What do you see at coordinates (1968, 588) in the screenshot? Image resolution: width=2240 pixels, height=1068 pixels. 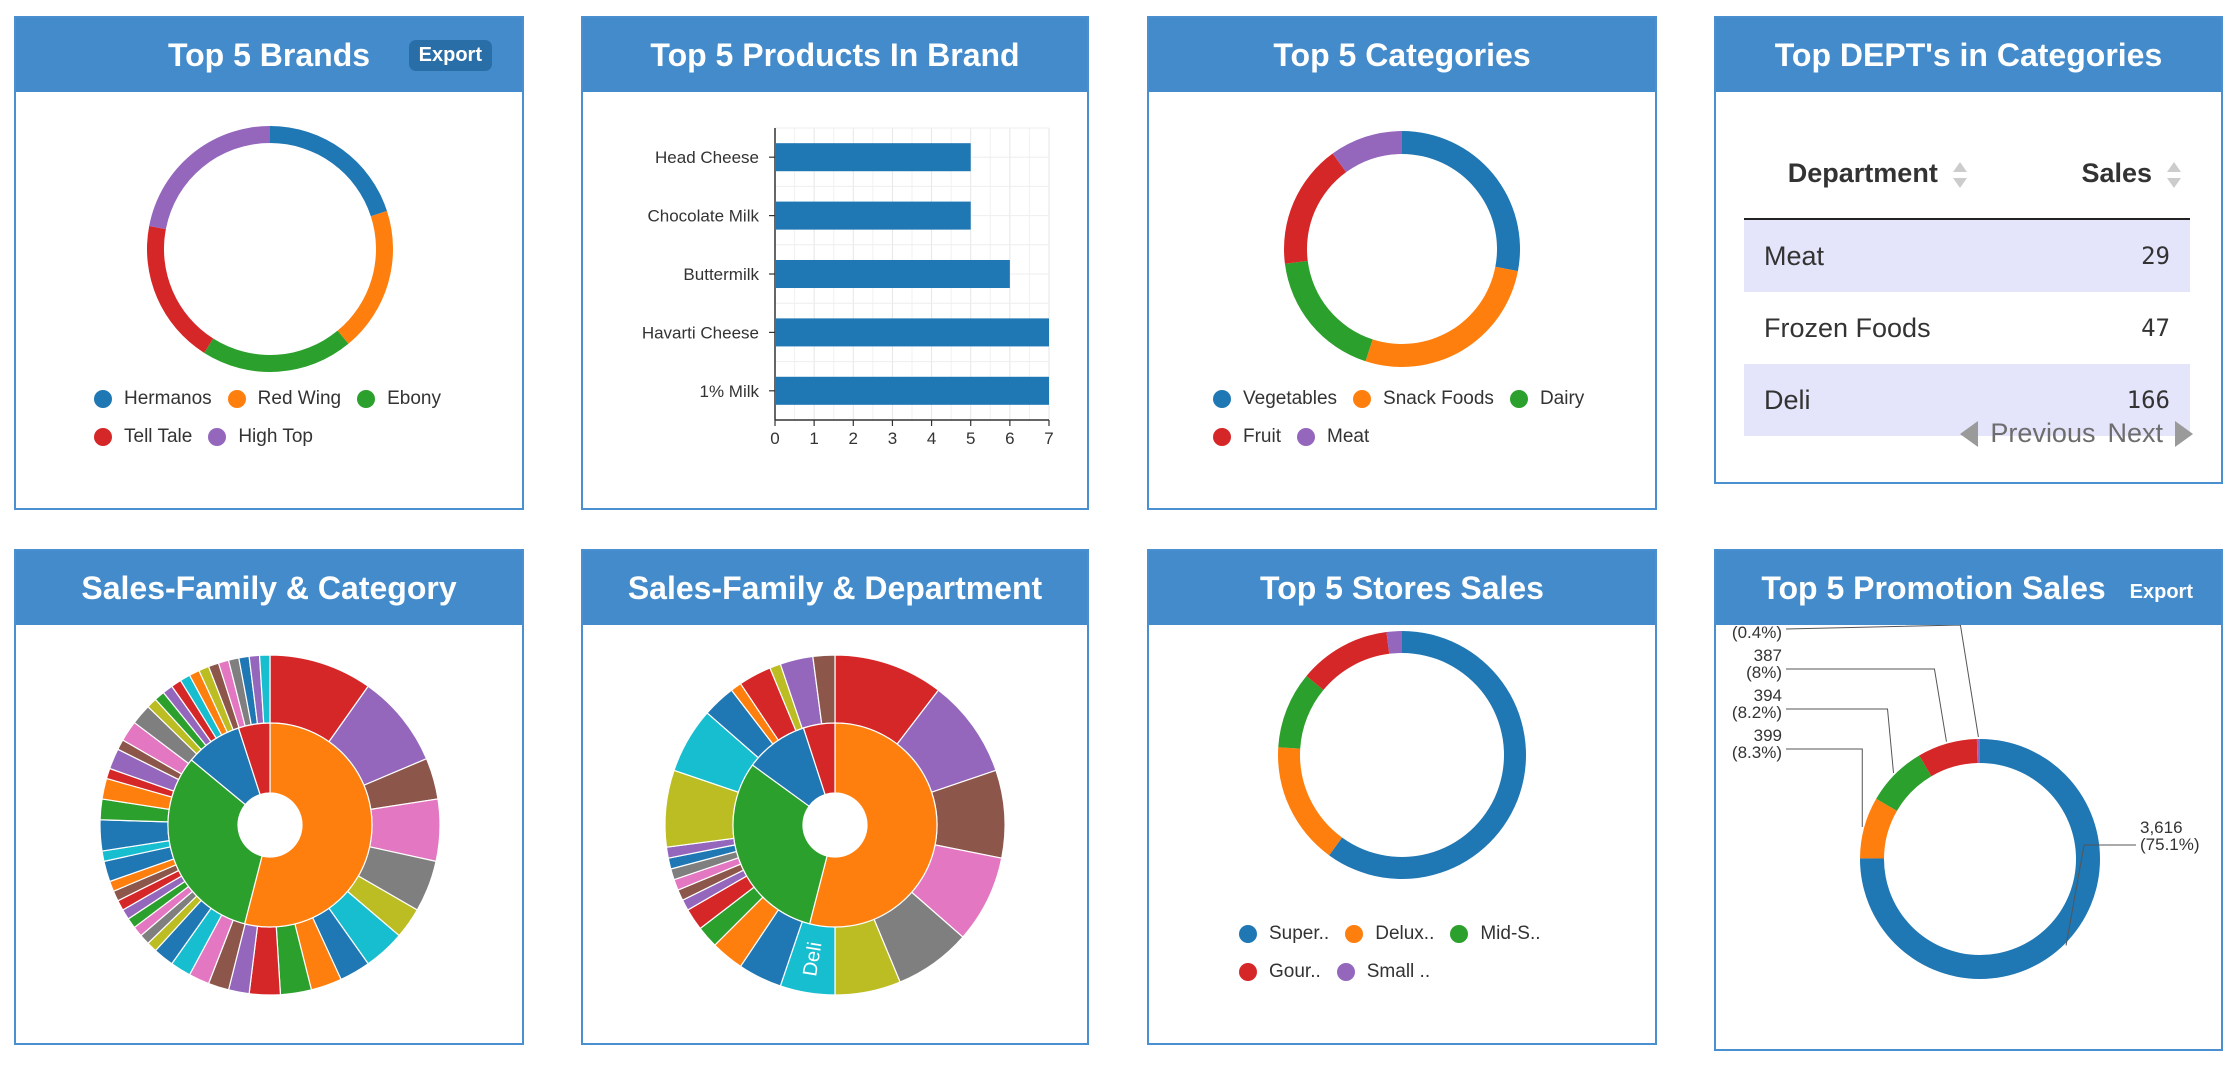 I see `promotions-panel-header: Top 5 Promotion Sales Export` at bounding box center [1968, 588].